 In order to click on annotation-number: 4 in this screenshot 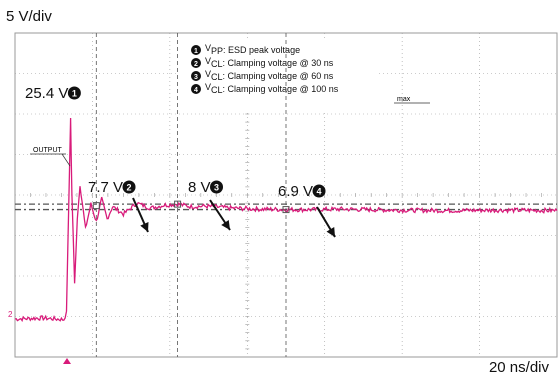, I will do `click(319, 192)`.